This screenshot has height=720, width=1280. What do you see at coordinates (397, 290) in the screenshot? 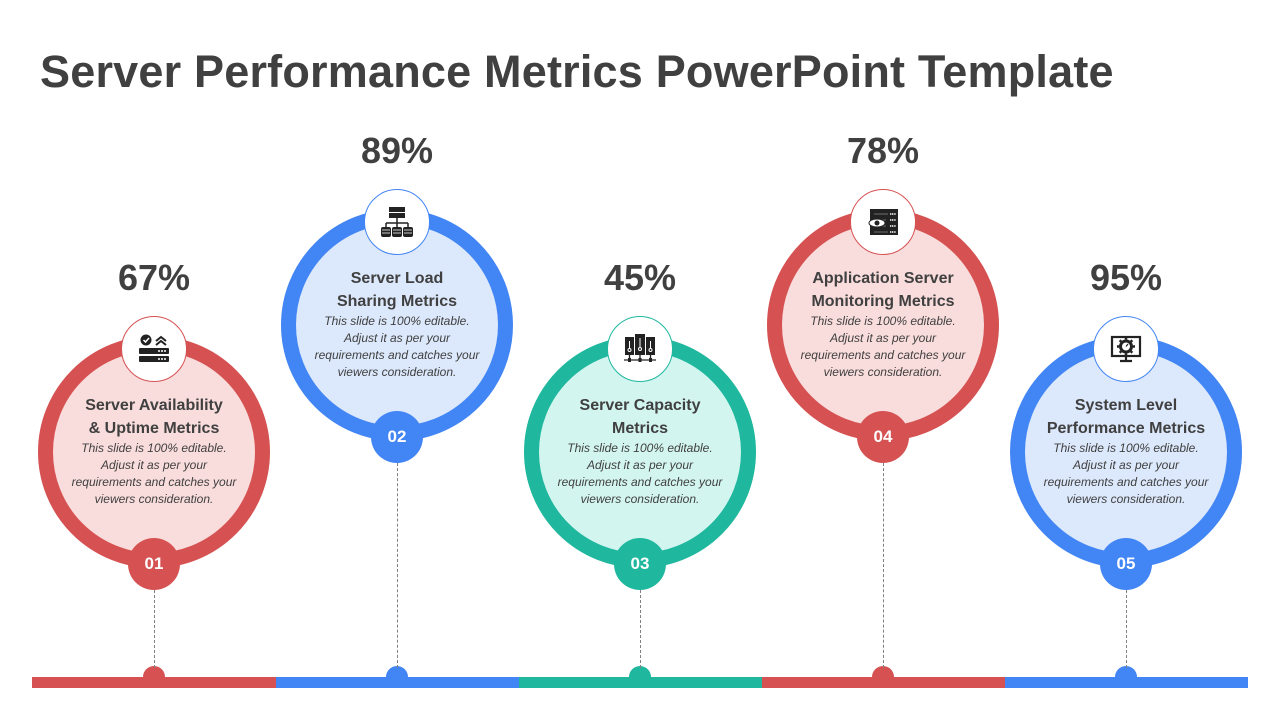
I see `metric-heading: Server Load Sharing Metrics` at bounding box center [397, 290].